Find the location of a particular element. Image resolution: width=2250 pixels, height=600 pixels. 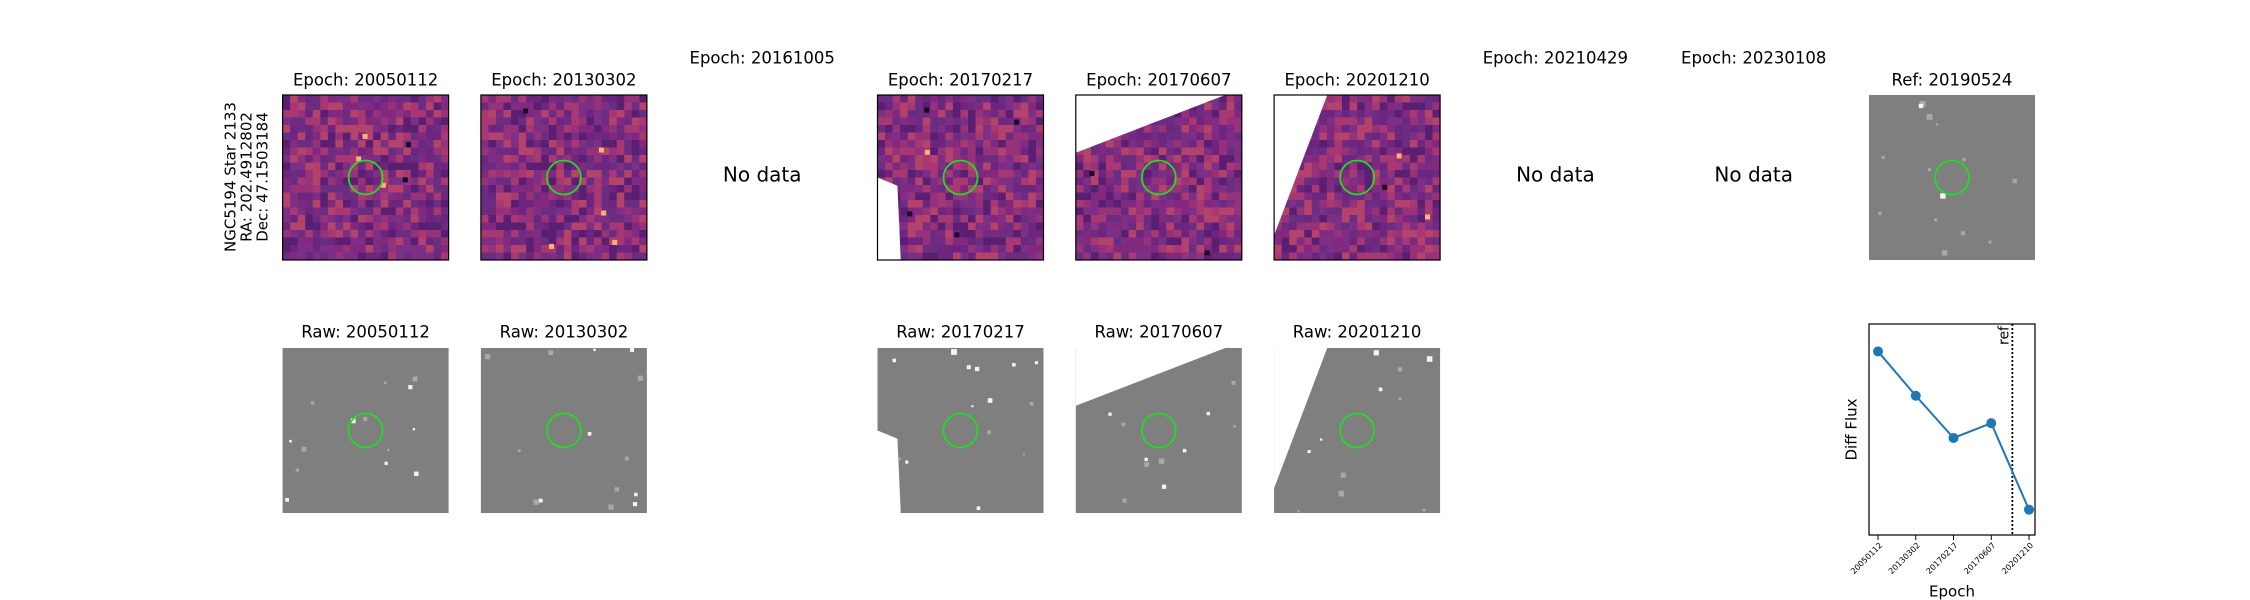

star is located at coordinates (416, 473).